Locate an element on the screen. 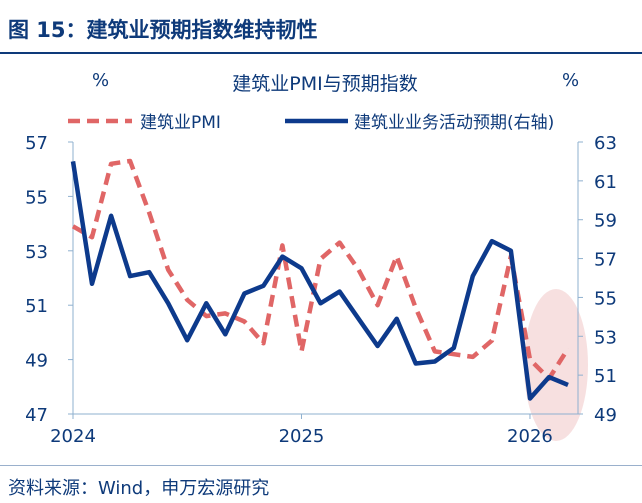 The width and height of the screenshot is (642, 503). right-tick-label: 49 is located at coordinates (605, 415).